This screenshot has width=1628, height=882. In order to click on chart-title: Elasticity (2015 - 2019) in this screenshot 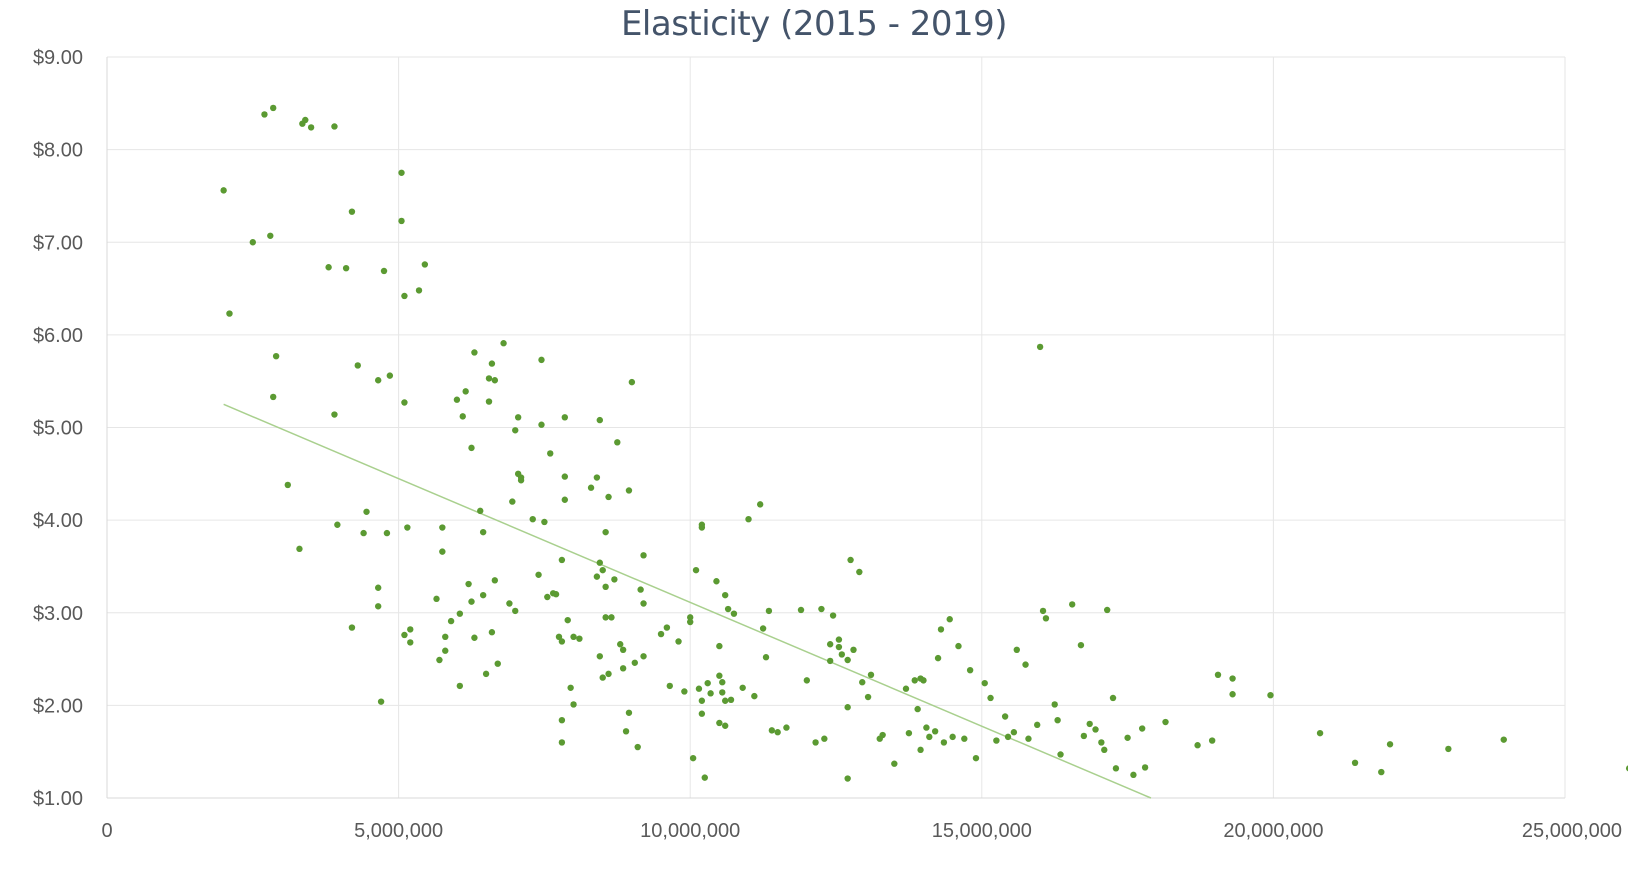, I will do `click(814, 24)`.